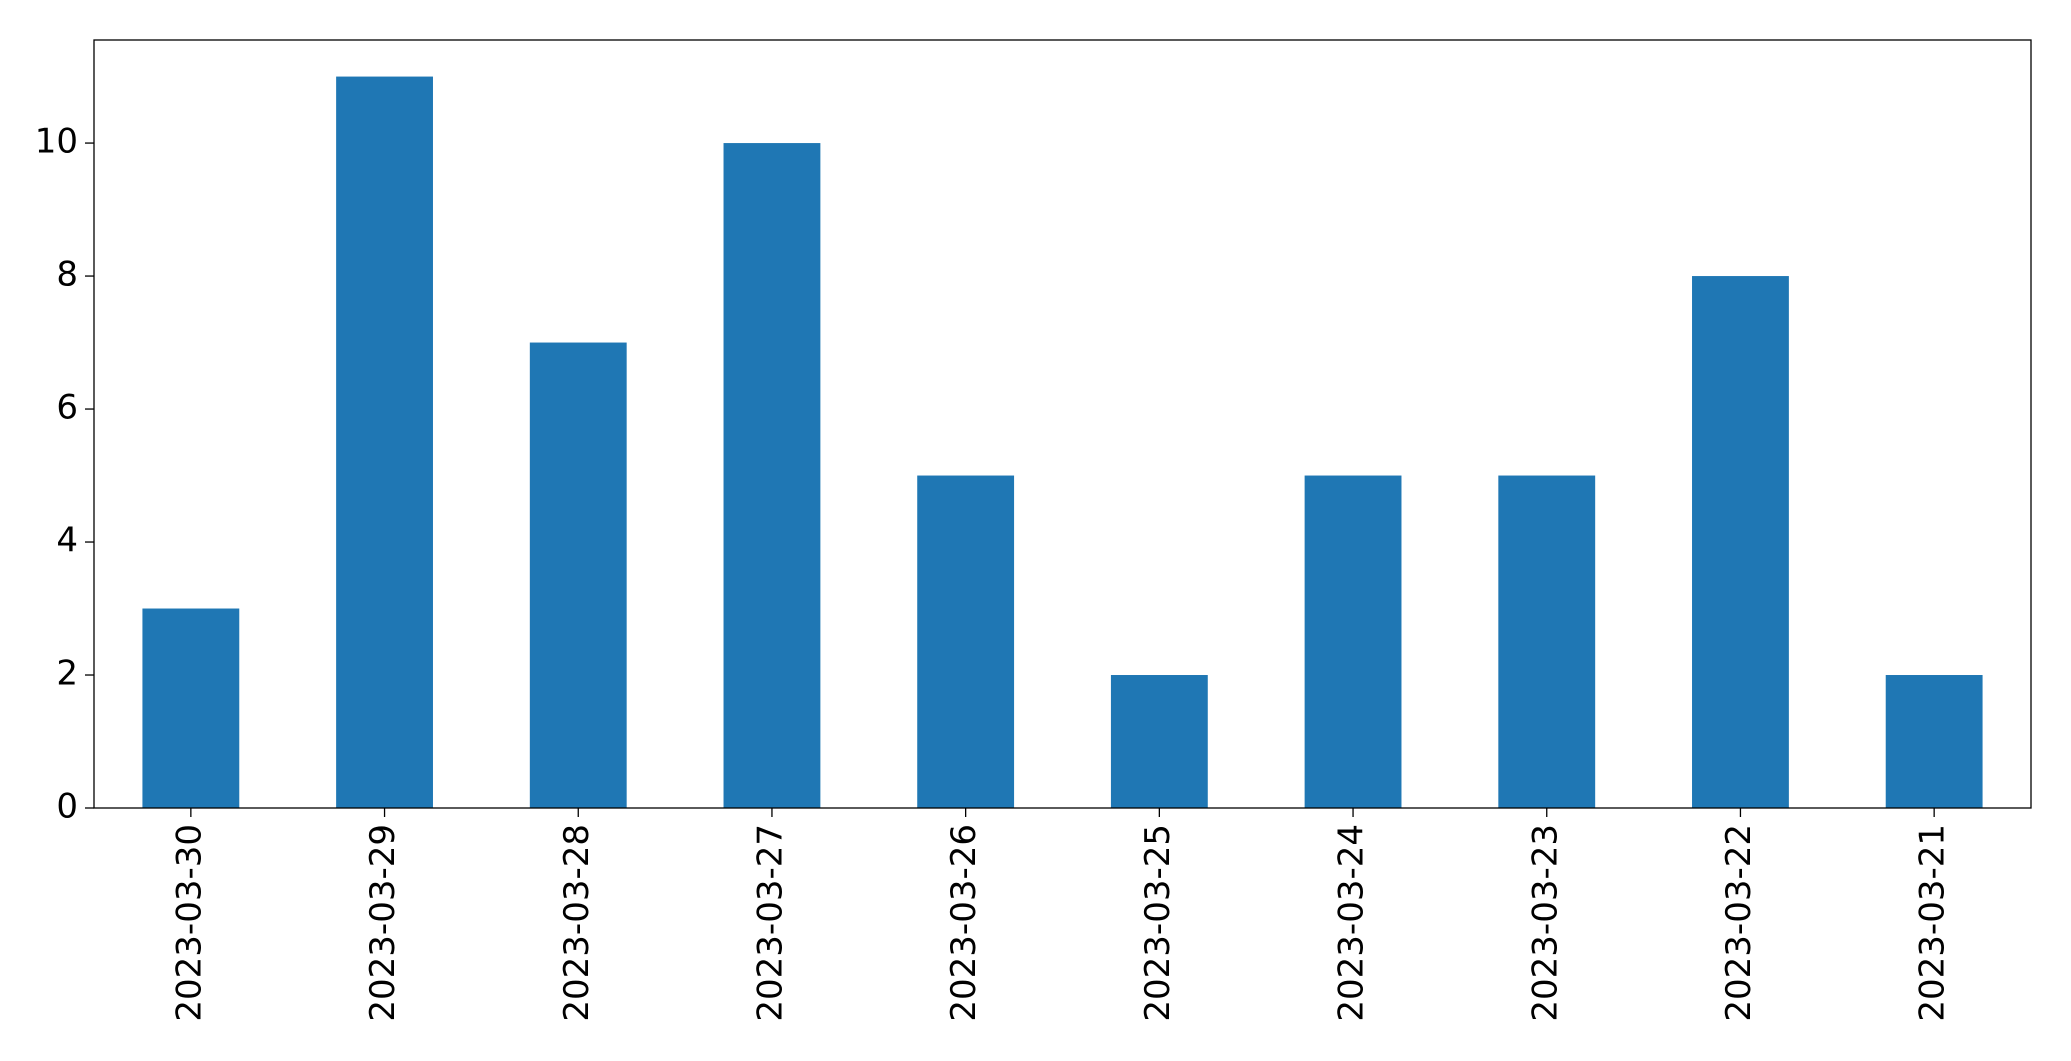  Describe the element at coordinates (1545, 923) in the screenshot. I see `x-tick-label: 2023-03-23` at that location.